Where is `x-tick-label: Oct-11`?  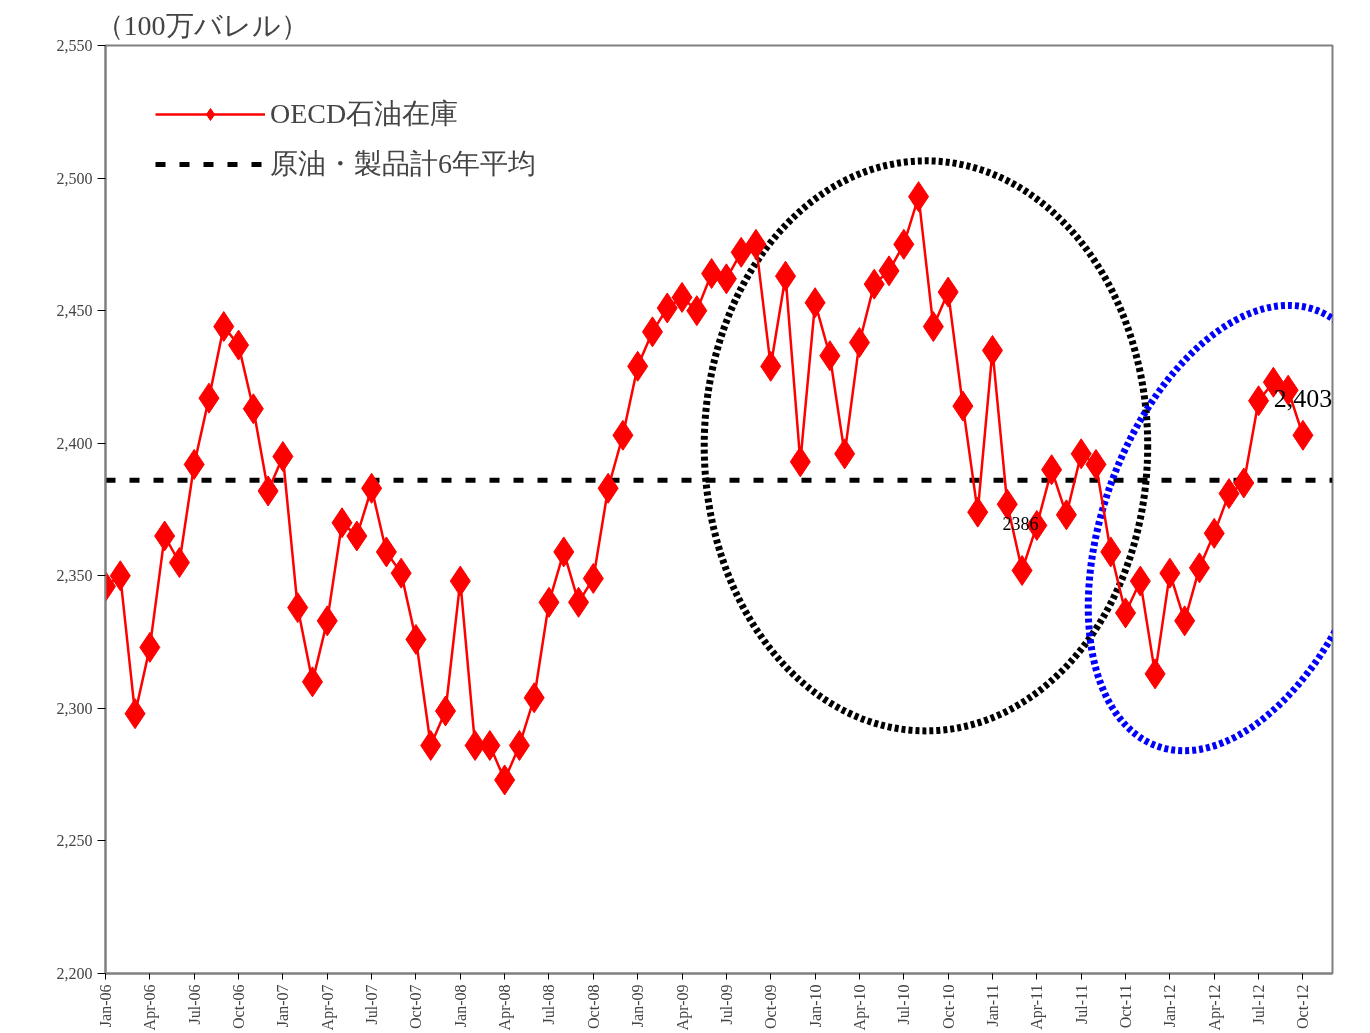
x-tick-label: Oct-11 is located at coordinates (1126, 1006).